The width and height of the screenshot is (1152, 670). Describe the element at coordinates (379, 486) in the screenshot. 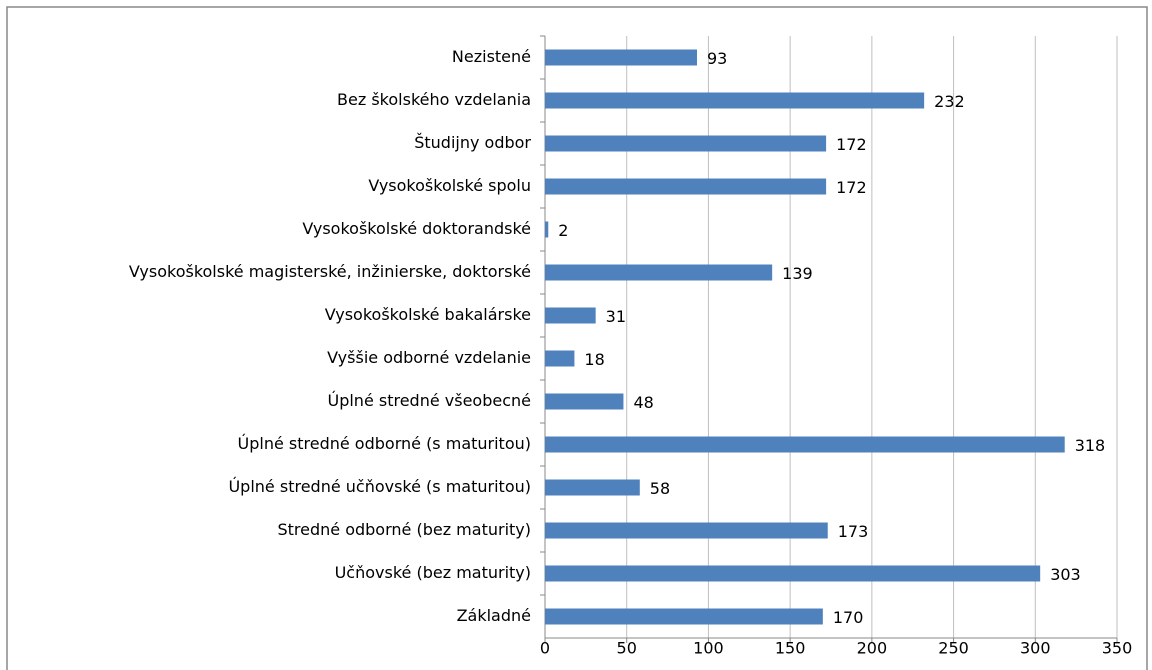

I see `y-tick-label: Úplné stredné učňovské (s maturitou)` at that location.